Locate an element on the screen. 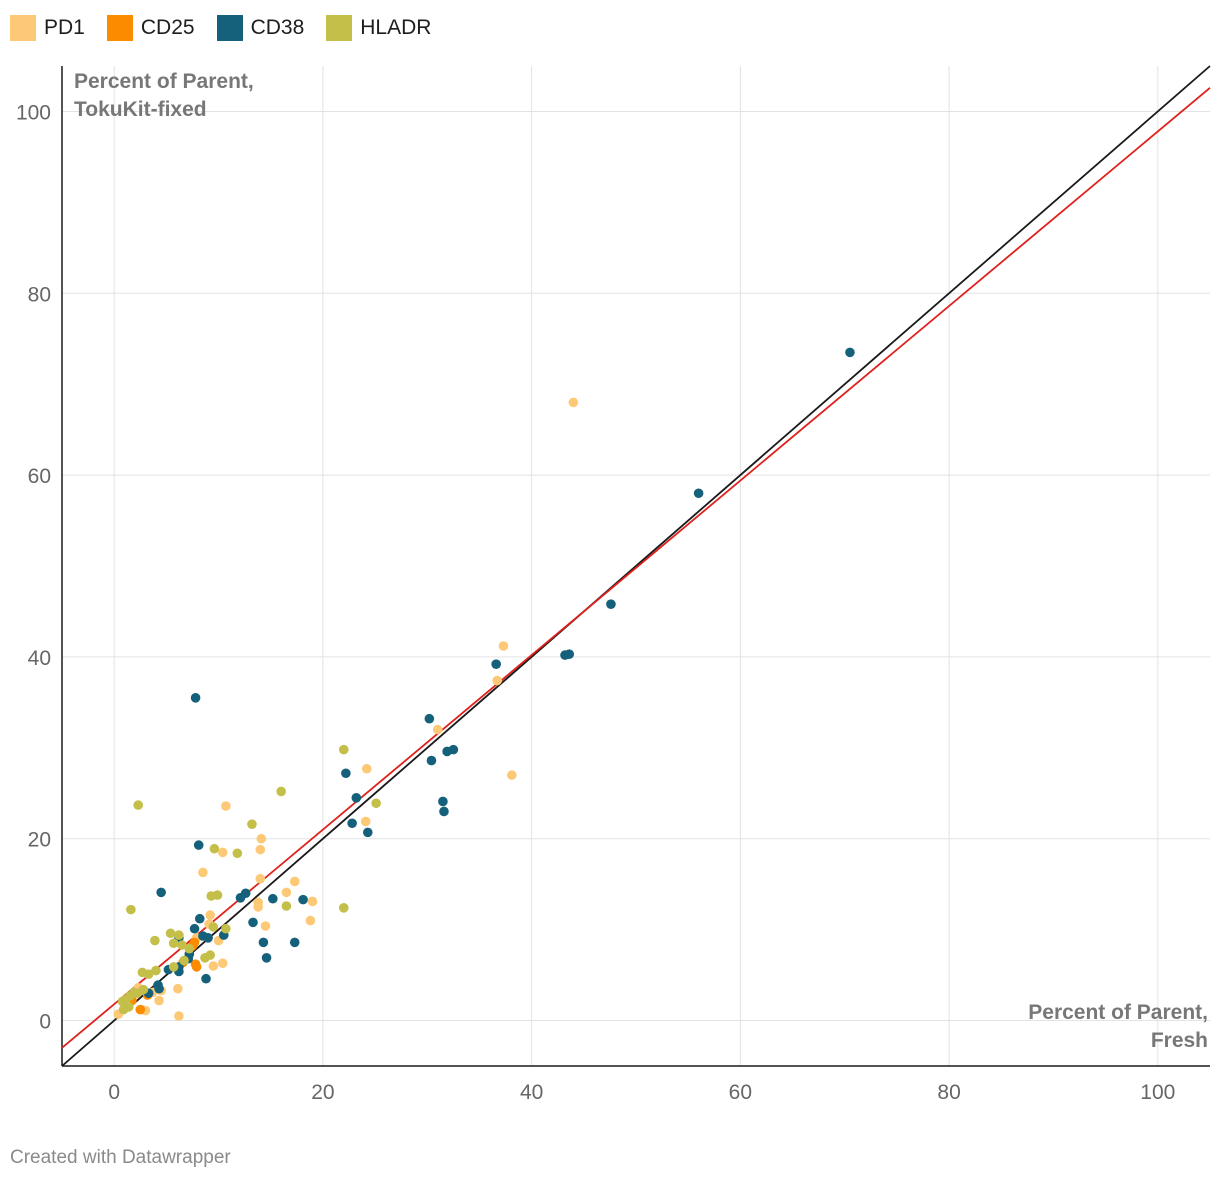 The width and height of the screenshot is (1220, 1182). legend-swatch-pd1 is located at coordinates (23, 28).